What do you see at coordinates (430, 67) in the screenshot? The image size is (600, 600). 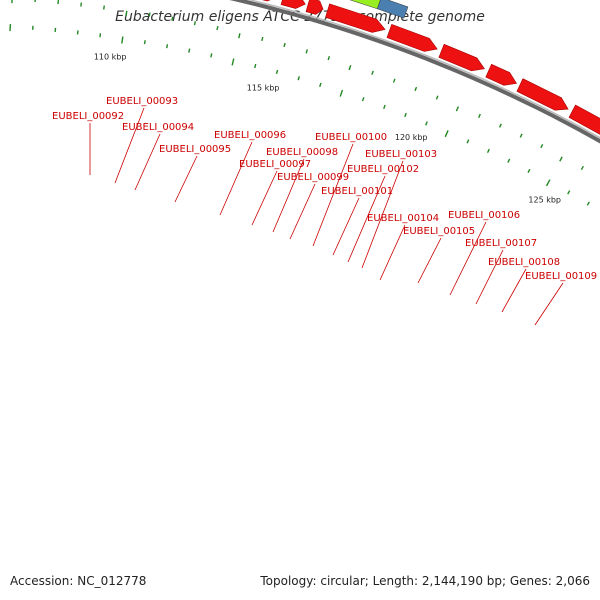 I see `cds-arrows-track` at bounding box center [430, 67].